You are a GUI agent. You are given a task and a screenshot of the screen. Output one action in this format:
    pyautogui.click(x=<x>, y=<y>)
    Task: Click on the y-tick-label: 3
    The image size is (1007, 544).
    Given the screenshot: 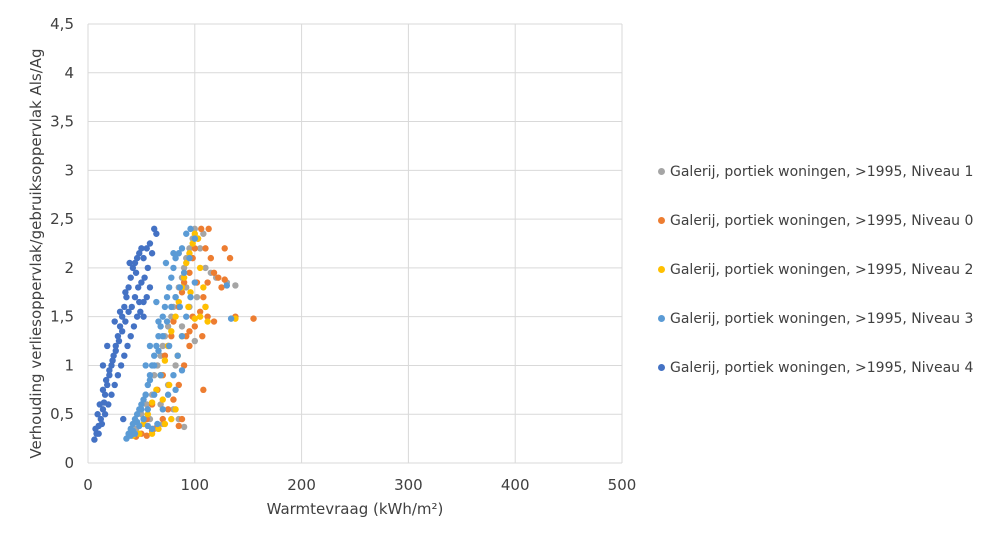 What is the action you would take?
    pyautogui.click(x=69, y=170)
    